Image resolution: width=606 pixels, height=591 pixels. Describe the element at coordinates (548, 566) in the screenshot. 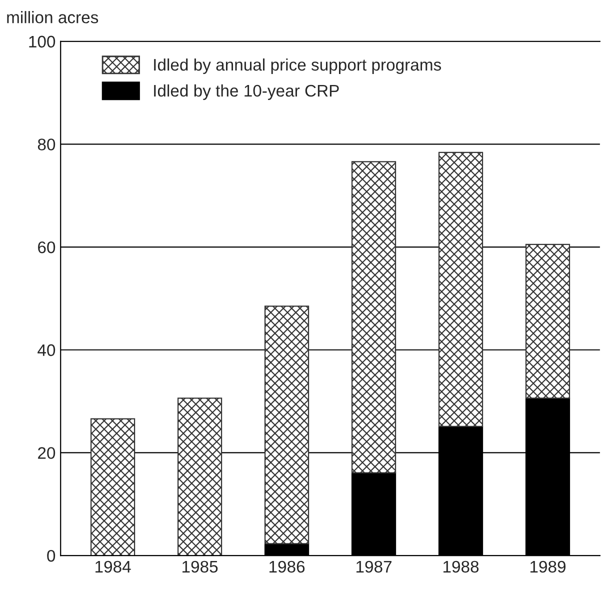

I see `x-tick-label: 1989` at that location.